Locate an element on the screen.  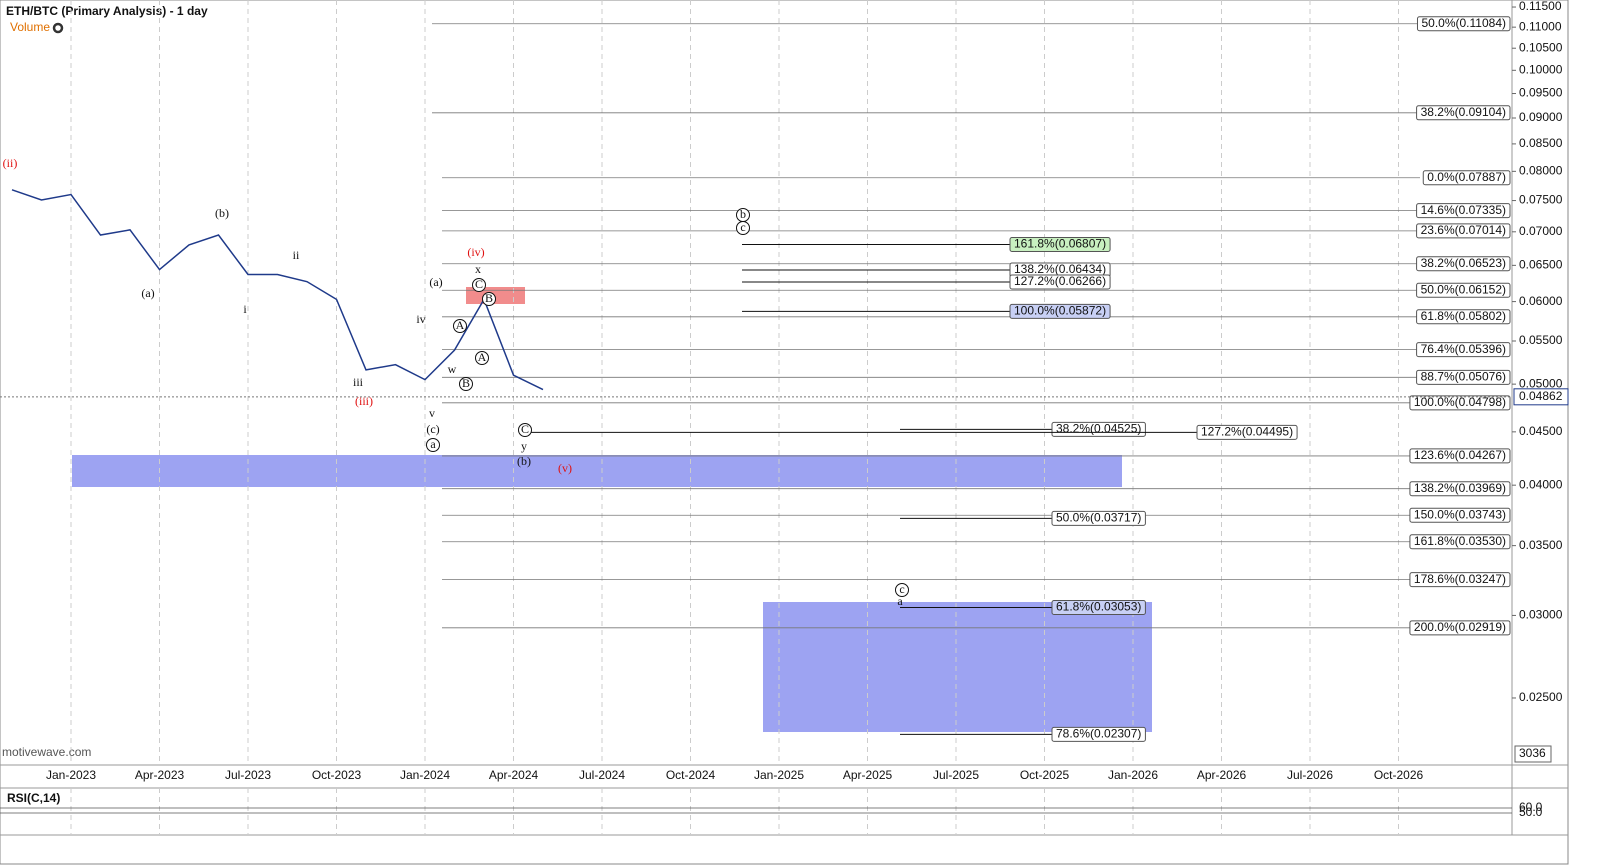
fib-label: 138.2%(0.06434) is located at coordinates (1060, 269).